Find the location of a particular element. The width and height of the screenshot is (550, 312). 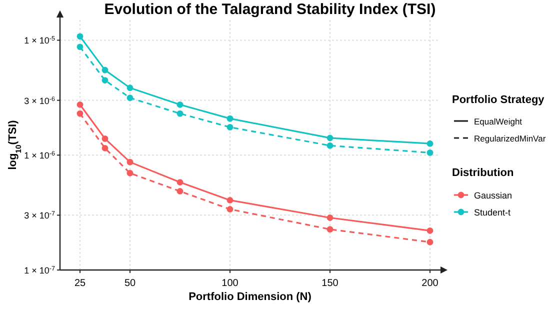

text: RegularizedMinVar is located at coordinates (510, 139).